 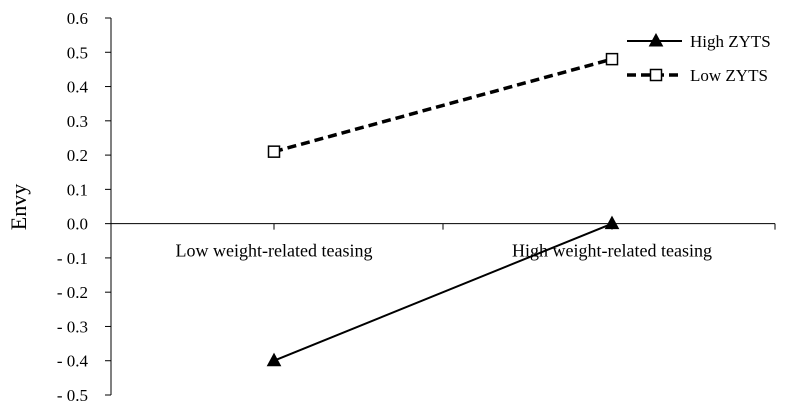 I want to click on y-tick-label: 0.1, so click(x=77, y=189).